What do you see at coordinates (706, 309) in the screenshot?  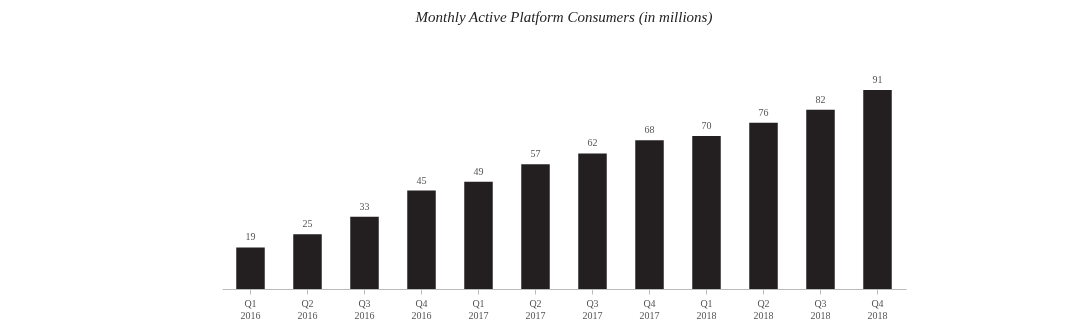 I see `x-tick-label: Q1 2018` at bounding box center [706, 309].